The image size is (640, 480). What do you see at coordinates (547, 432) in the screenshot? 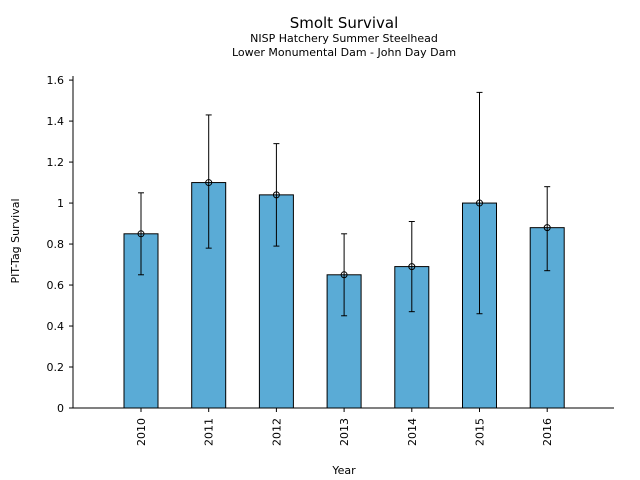
I see `x-tick-label: 2016` at bounding box center [547, 432].